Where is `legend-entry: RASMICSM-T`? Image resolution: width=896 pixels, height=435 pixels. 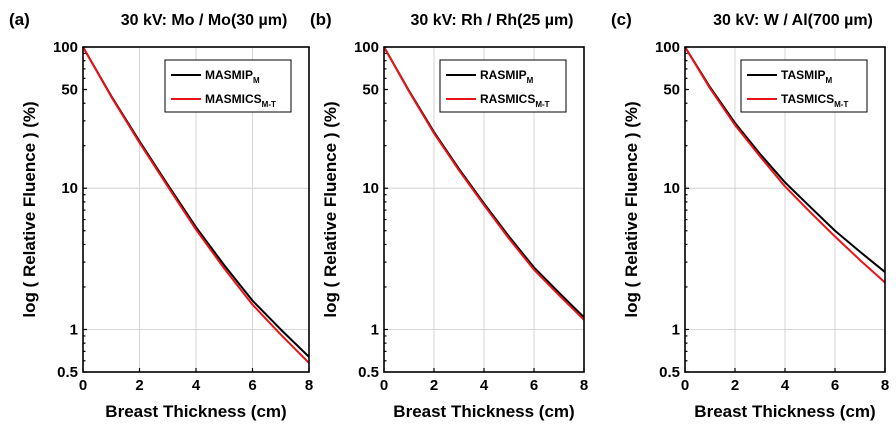 legend-entry: RASMICSM-T is located at coordinates (515, 100).